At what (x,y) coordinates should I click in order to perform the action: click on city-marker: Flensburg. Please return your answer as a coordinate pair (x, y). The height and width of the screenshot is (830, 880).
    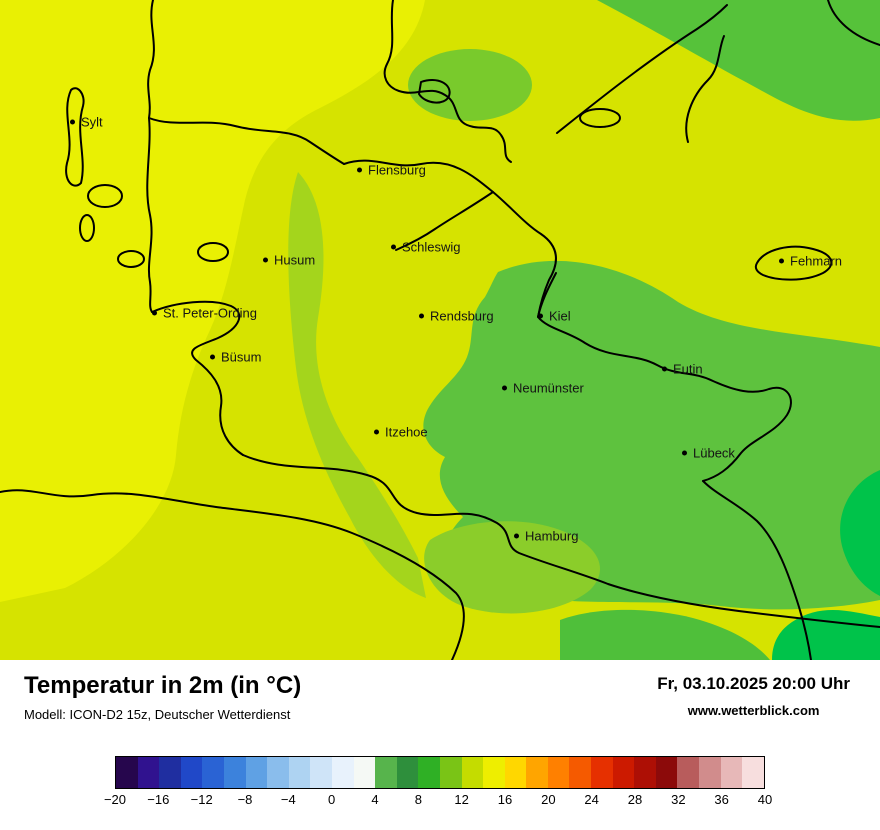
    Looking at the image, I should click on (391, 170).